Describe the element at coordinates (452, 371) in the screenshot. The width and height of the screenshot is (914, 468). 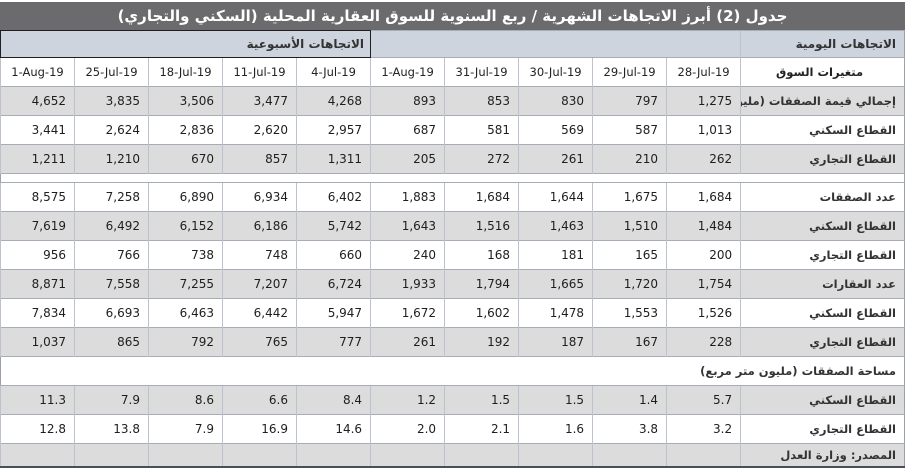
I see `section-header-row: مساحة الصفقات (مليون متر مربع)` at that location.